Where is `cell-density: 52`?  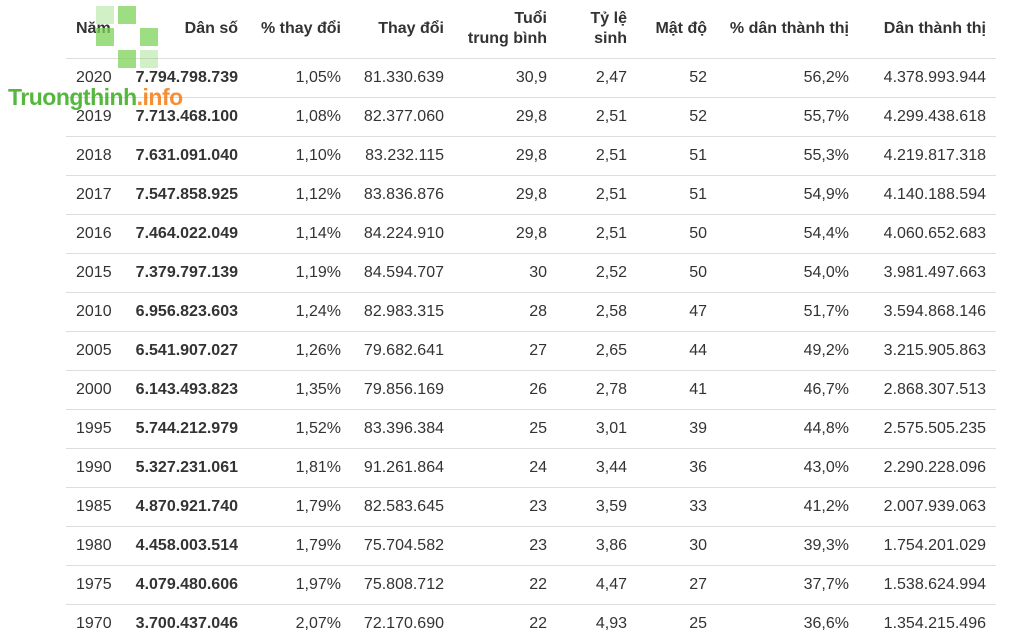 cell-density: 52 is located at coordinates (677, 77).